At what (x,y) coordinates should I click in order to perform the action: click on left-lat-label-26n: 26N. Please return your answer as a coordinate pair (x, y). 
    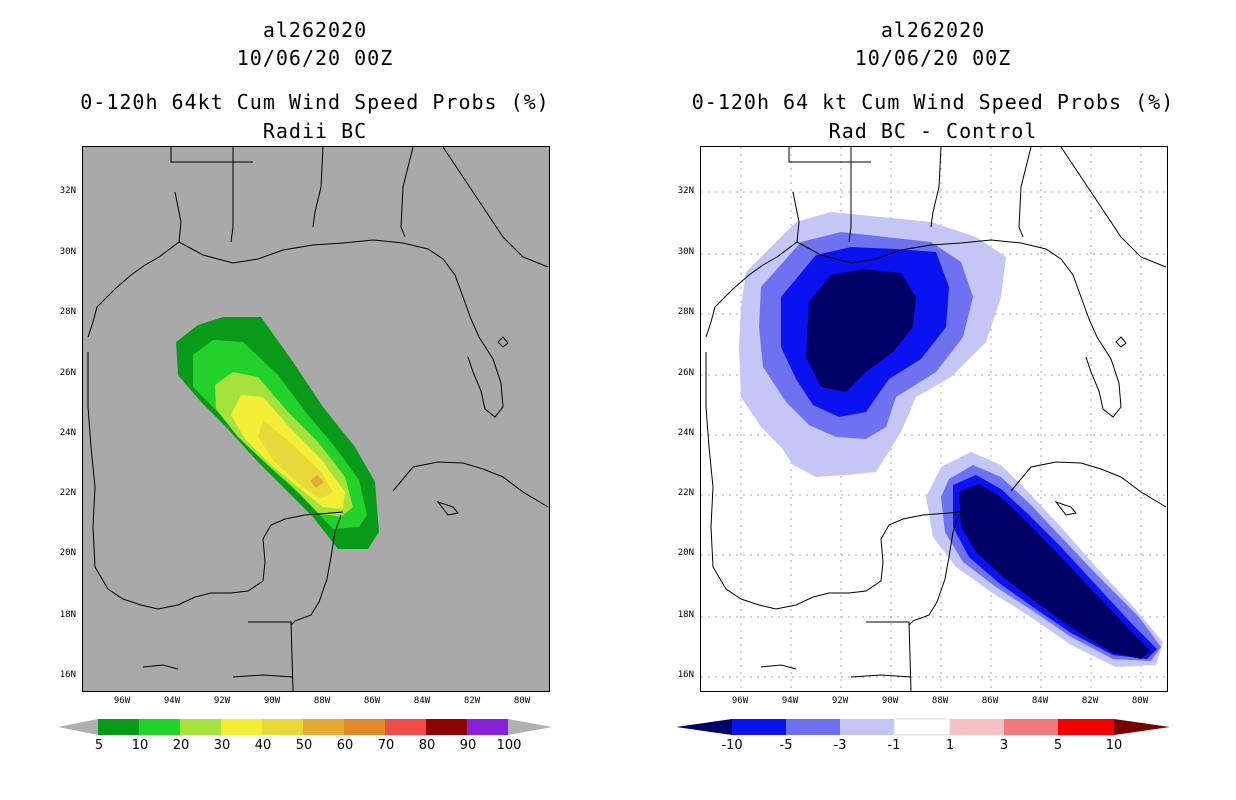
    Looking at the image, I should click on (67, 373).